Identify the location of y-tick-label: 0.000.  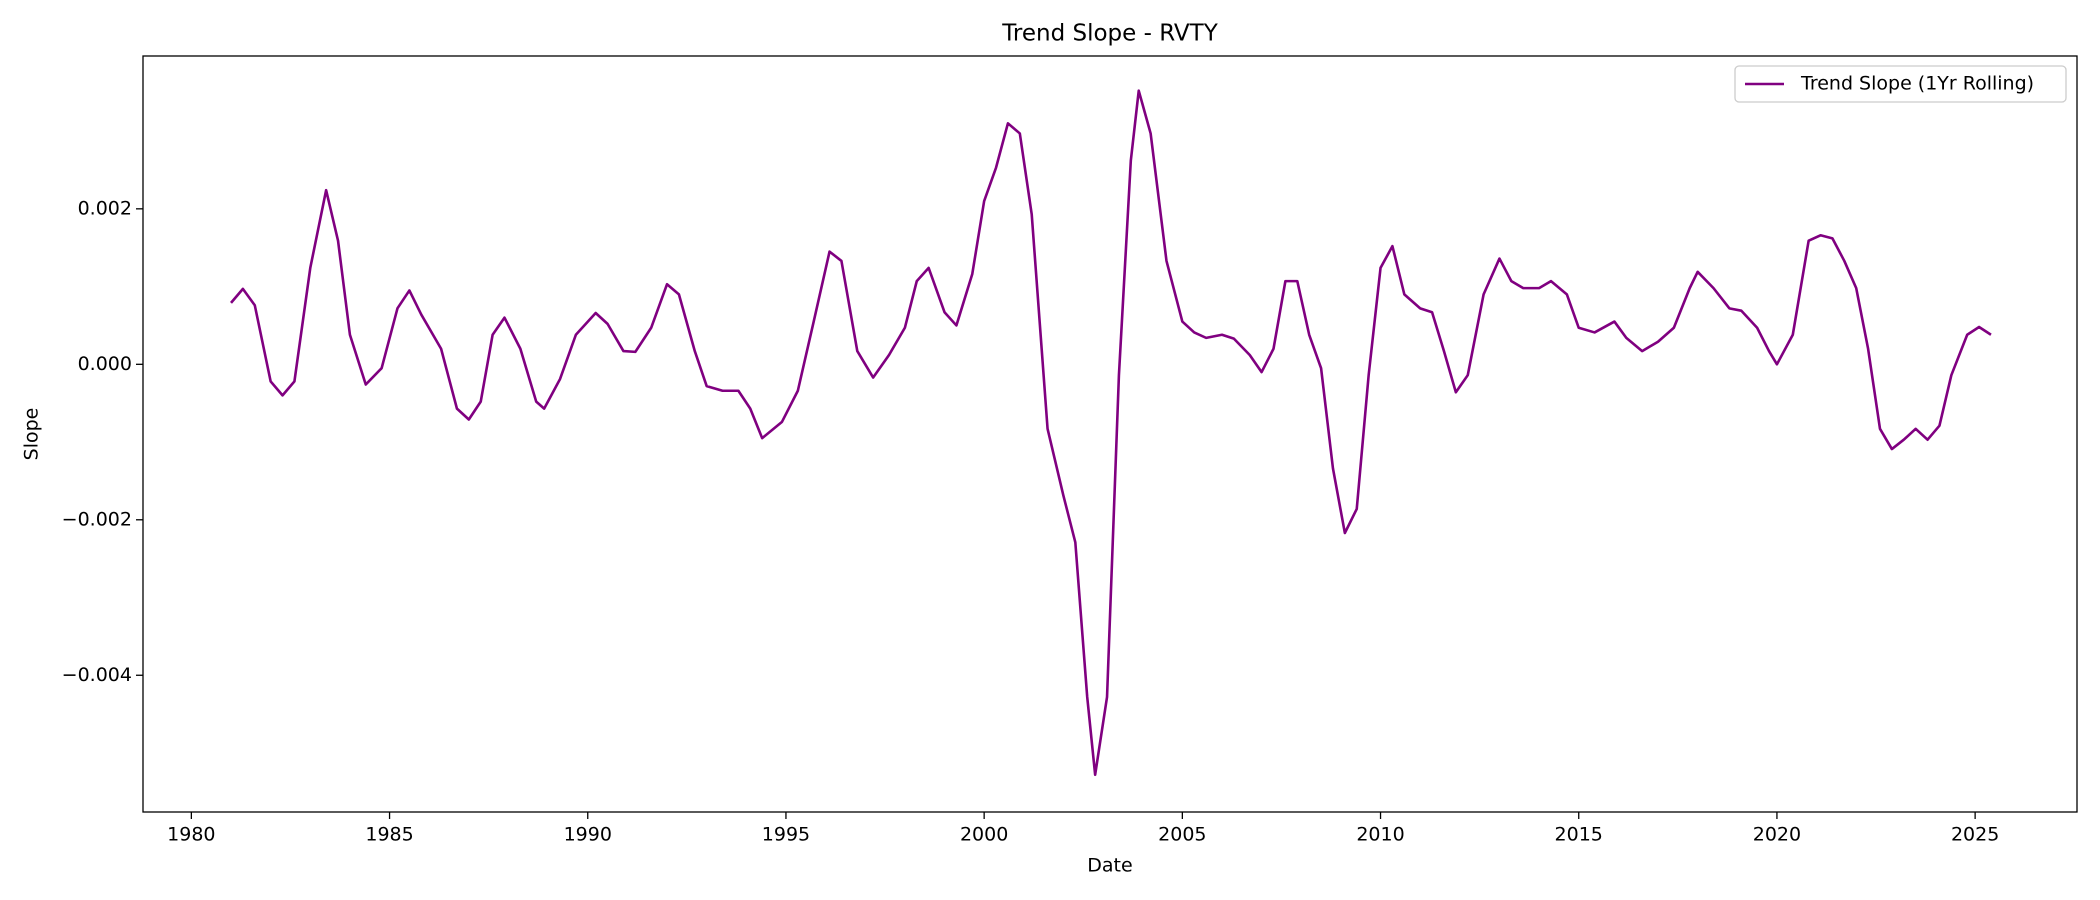
(105, 364).